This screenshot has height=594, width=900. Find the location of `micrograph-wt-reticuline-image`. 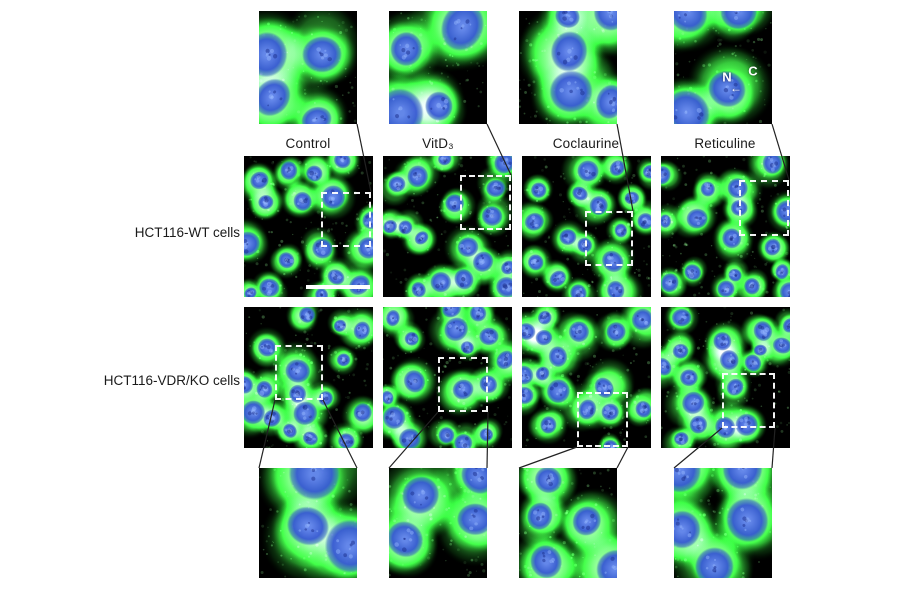

micrograph-wt-reticuline-image is located at coordinates (725, 226).